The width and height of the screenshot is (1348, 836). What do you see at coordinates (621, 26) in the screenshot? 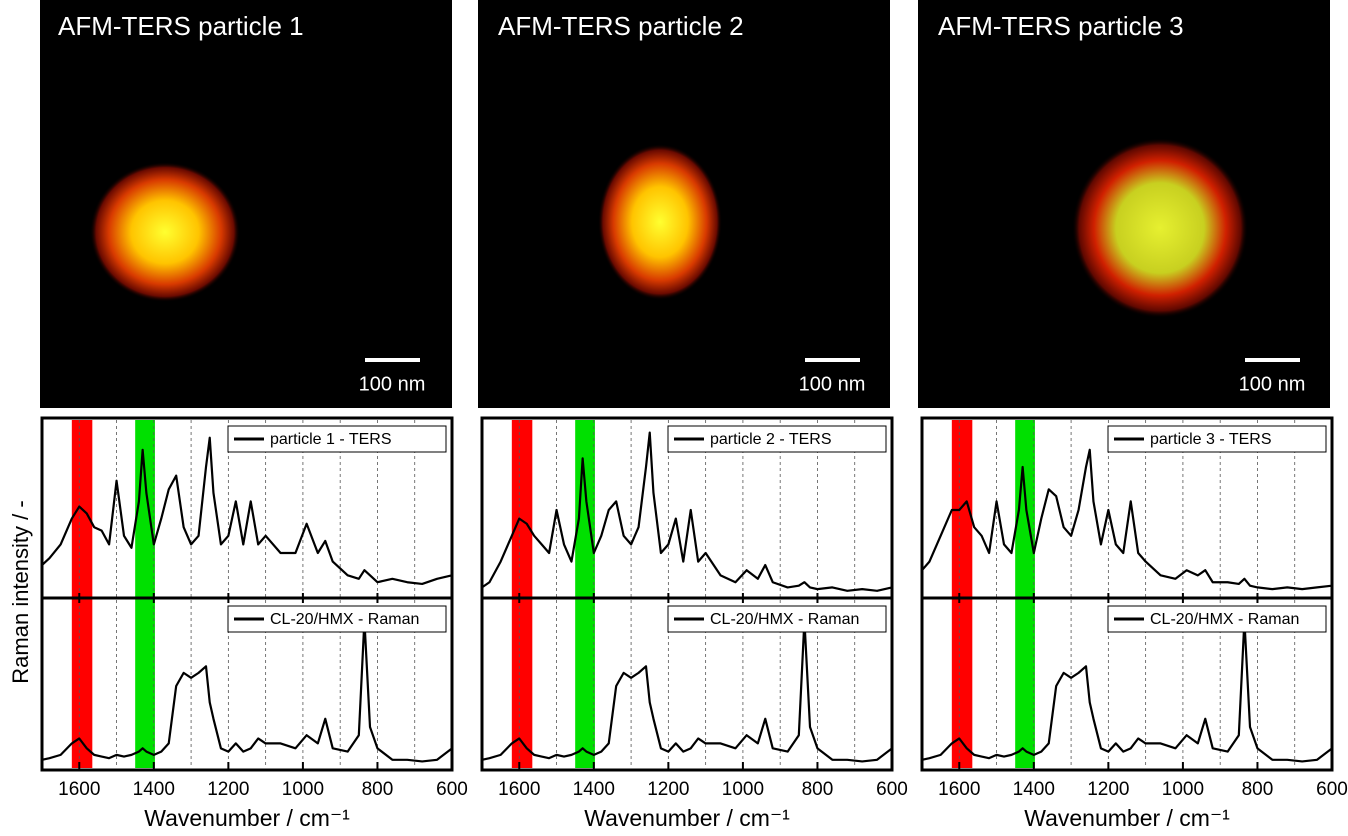
I see `image-title: AFM-TERS particle 2` at bounding box center [621, 26].